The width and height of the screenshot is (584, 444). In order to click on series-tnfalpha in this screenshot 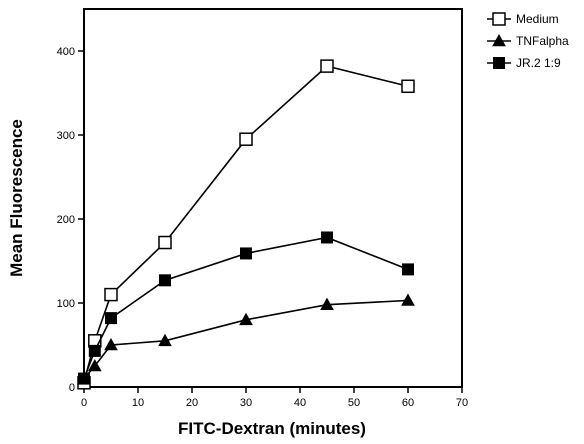, I will do `click(246, 338)`.